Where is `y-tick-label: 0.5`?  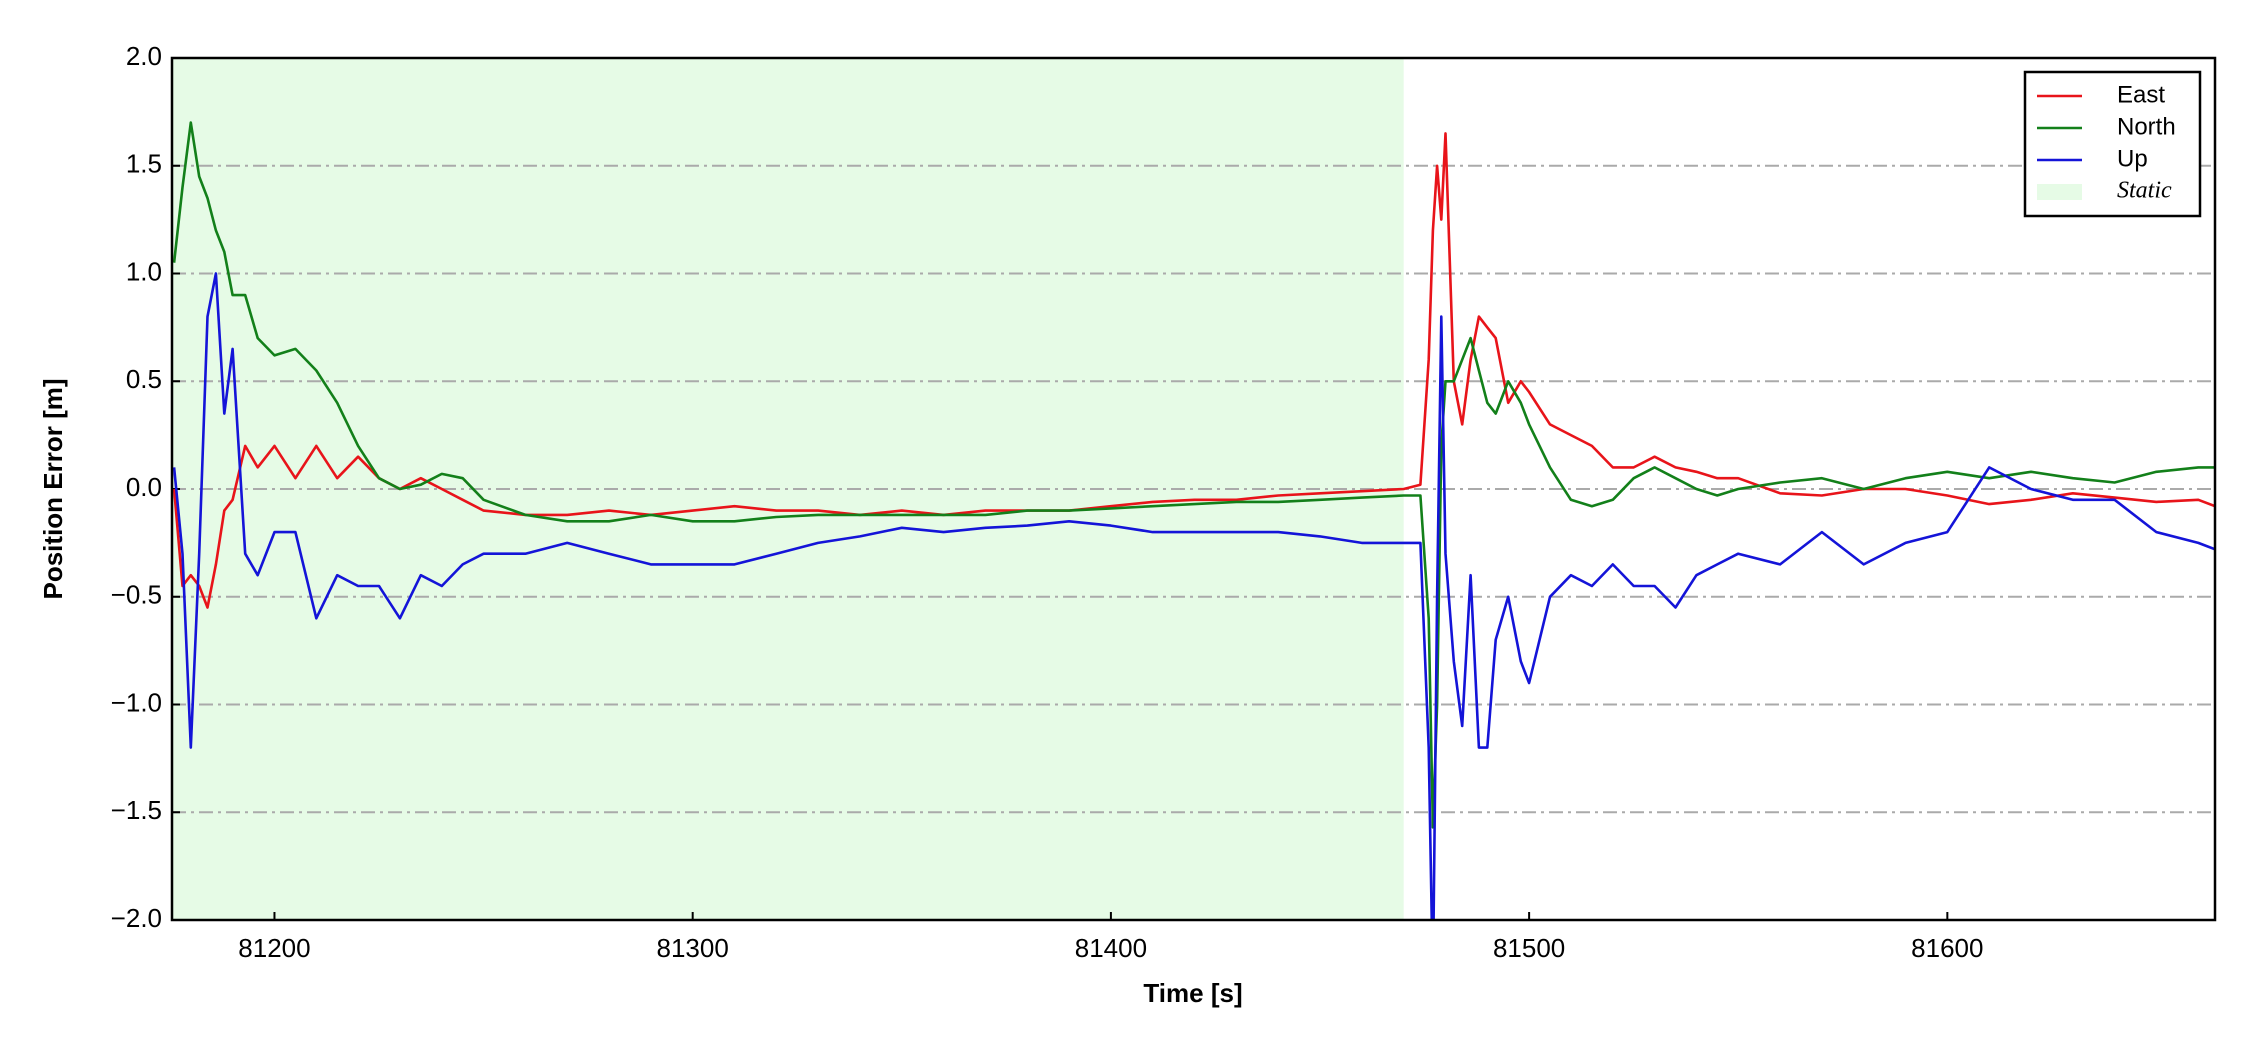
y-tick-label: 0.5 is located at coordinates (144, 379).